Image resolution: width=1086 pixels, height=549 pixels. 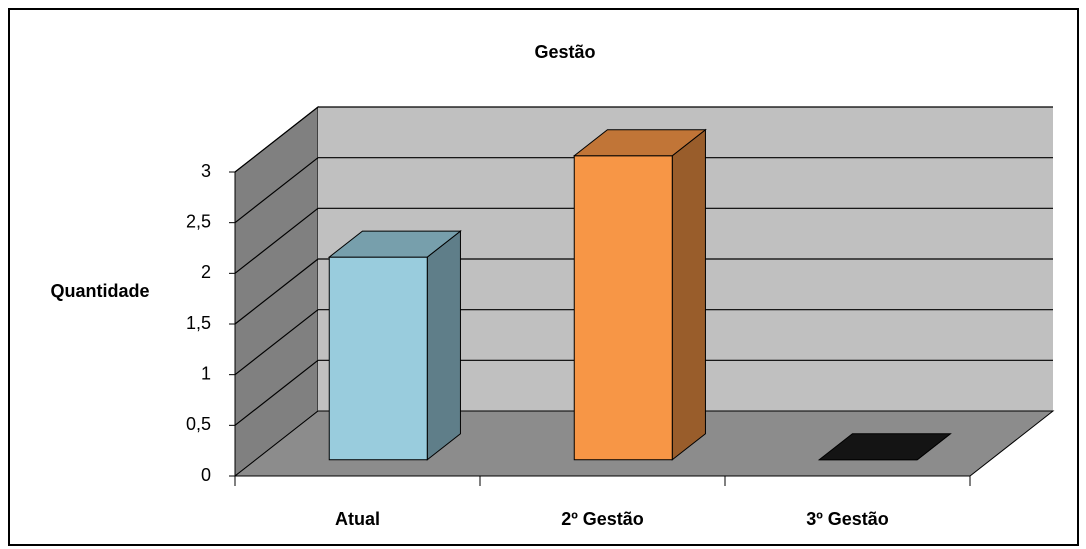 What do you see at coordinates (206, 373) in the screenshot?
I see `y-tick-label: 1` at bounding box center [206, 373].